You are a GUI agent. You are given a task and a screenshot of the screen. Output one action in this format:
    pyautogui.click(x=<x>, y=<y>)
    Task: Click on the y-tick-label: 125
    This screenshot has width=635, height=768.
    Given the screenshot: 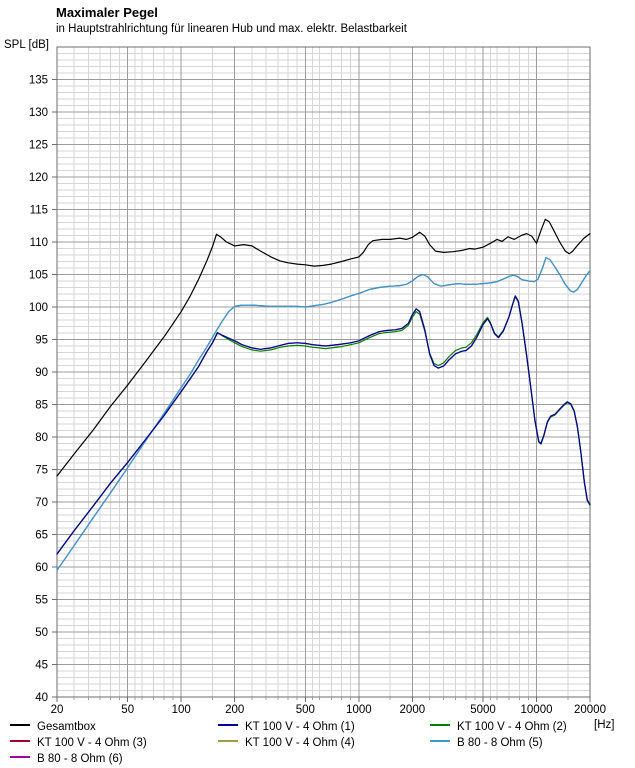 What is the action you would take?
    pyautogui.click(x=38, y=146)
    